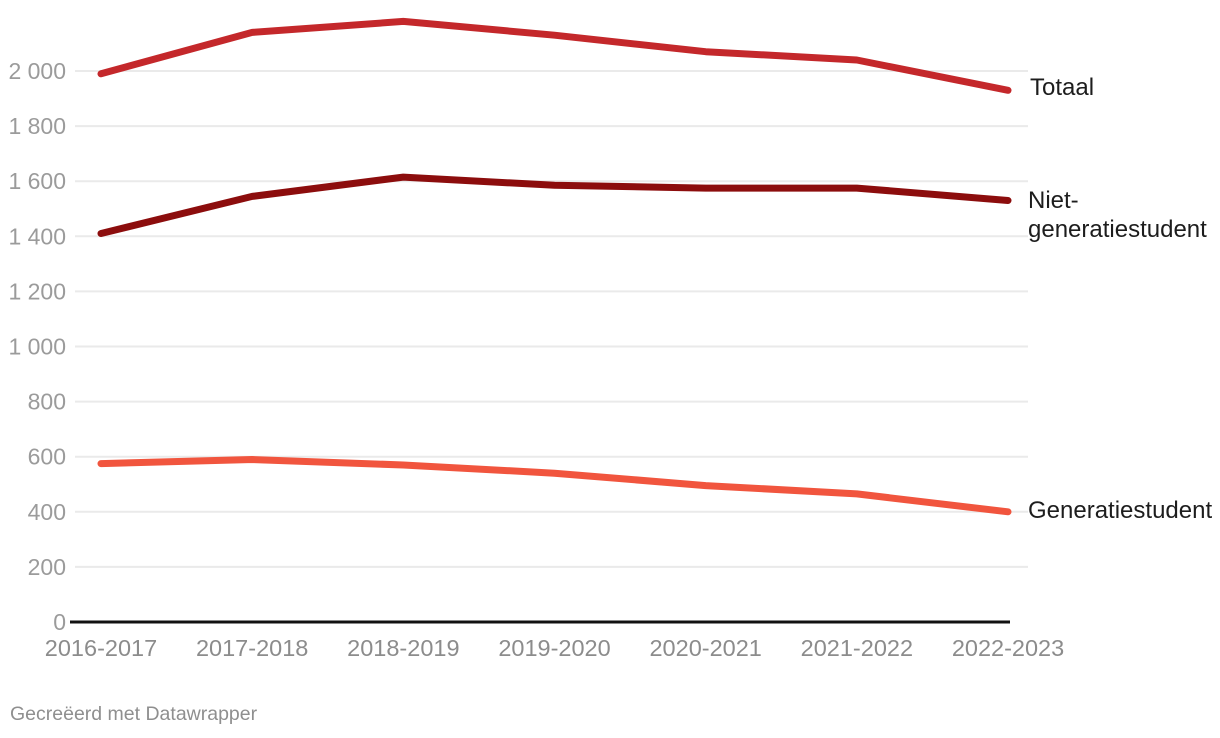 The height and width of the screenshot is (738, 1220). Describe the element at coordinates (1008, 648) in the screenshot. I see `x-tick-label: 2022-2023` at that location.